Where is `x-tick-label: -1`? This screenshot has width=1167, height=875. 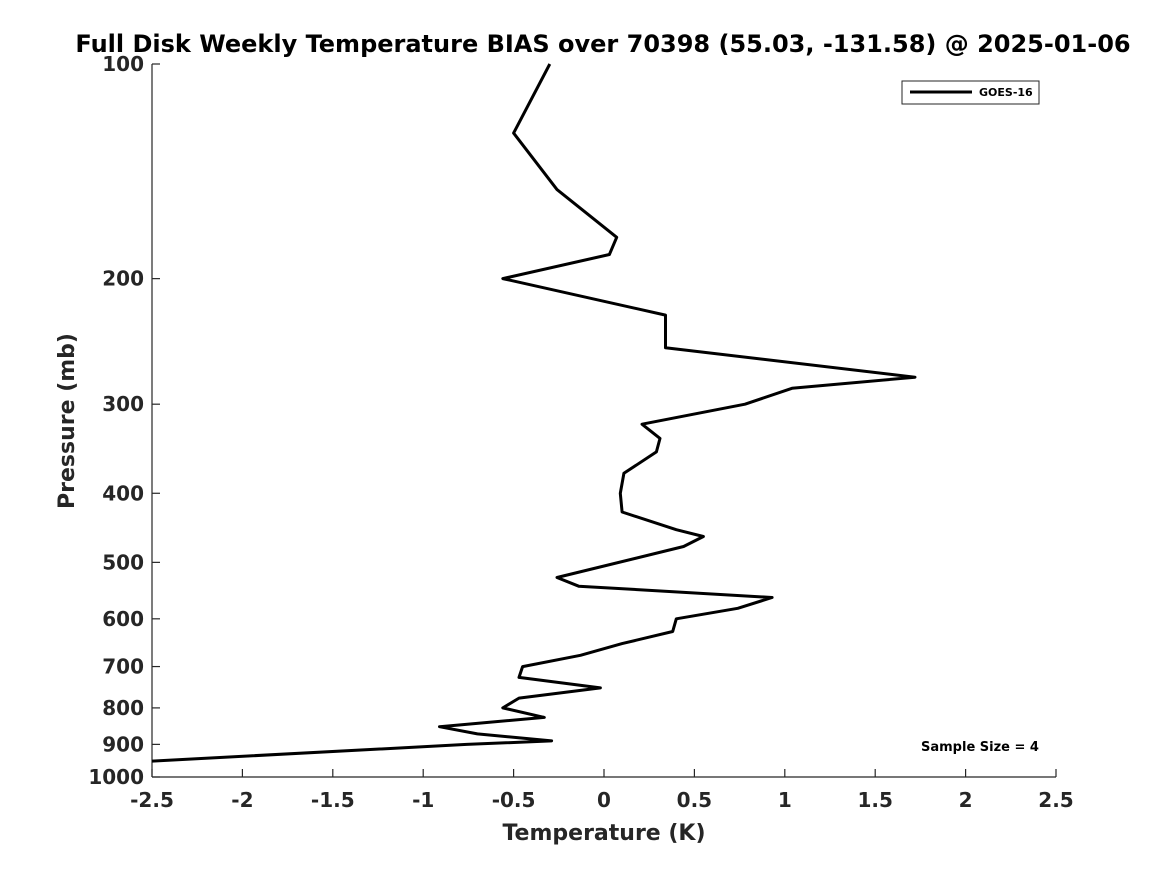
x-tick-label: -1 is located at coordinates (423, 800).